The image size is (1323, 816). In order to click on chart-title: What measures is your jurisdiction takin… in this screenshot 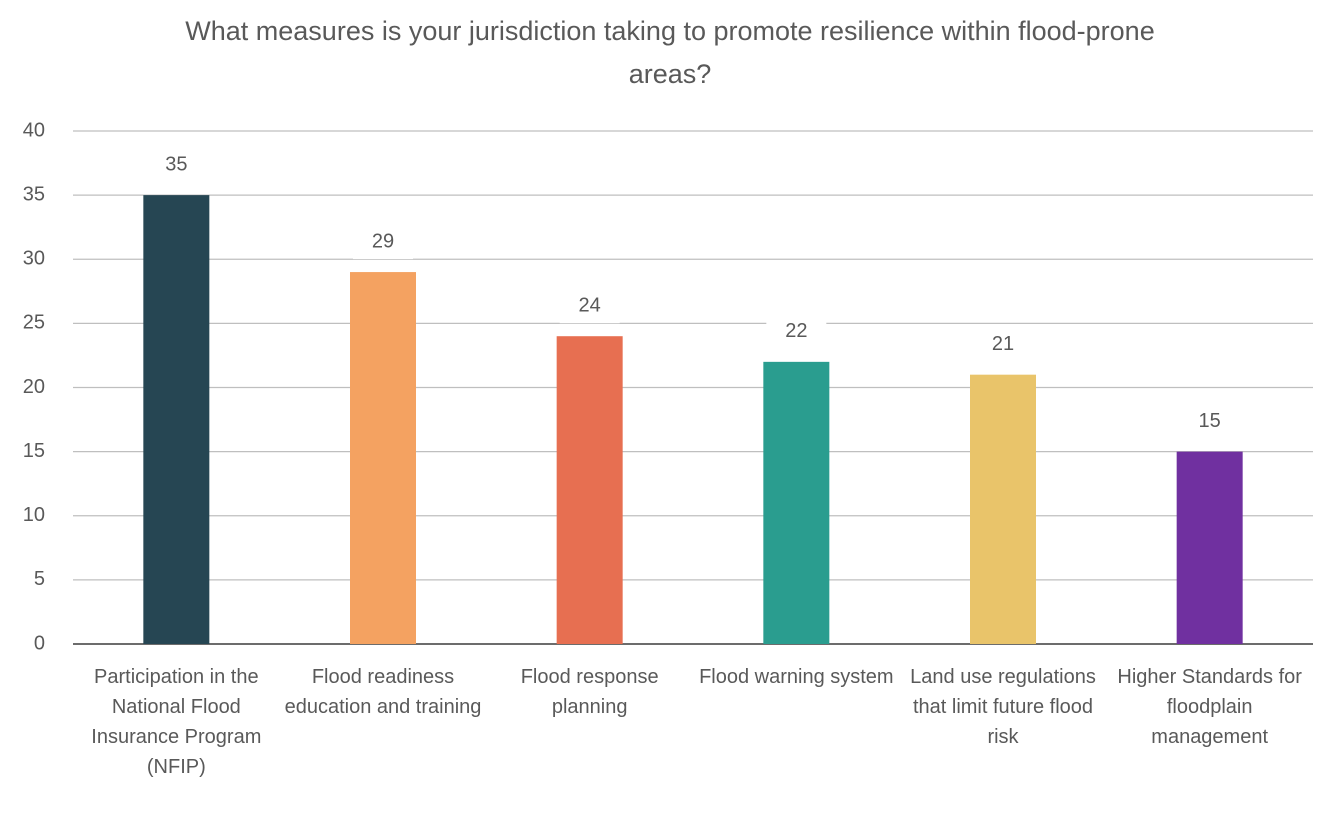, I will do `click(670, 52)`.